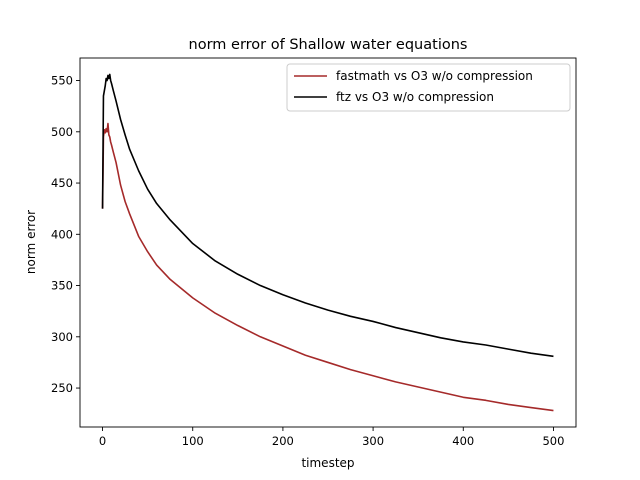  Describe the element at coordinates (31, 242) in the screenshot. I see `y-axis-label: norm error` at that location.